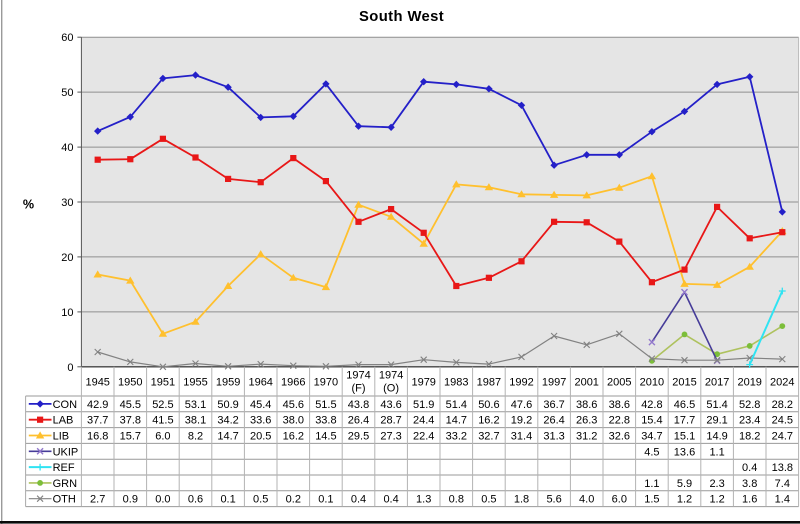 Image resolution: width=800 pixels, height=524 pixels. I want to click on svg-text: 0, so click(70, 368).